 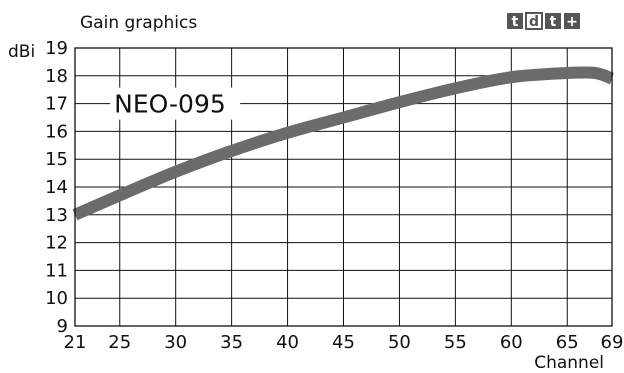 I want to click on x-tick-label: 65, so click(x=567, y=342).